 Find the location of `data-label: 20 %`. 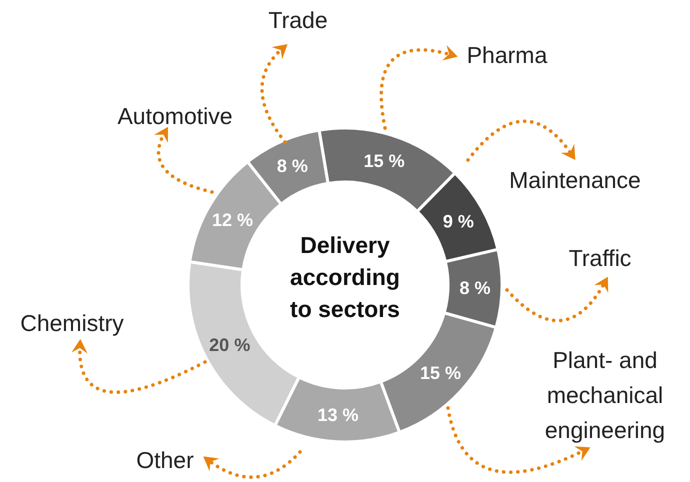

data-label: 20 % is located at coordinates (229, 345).